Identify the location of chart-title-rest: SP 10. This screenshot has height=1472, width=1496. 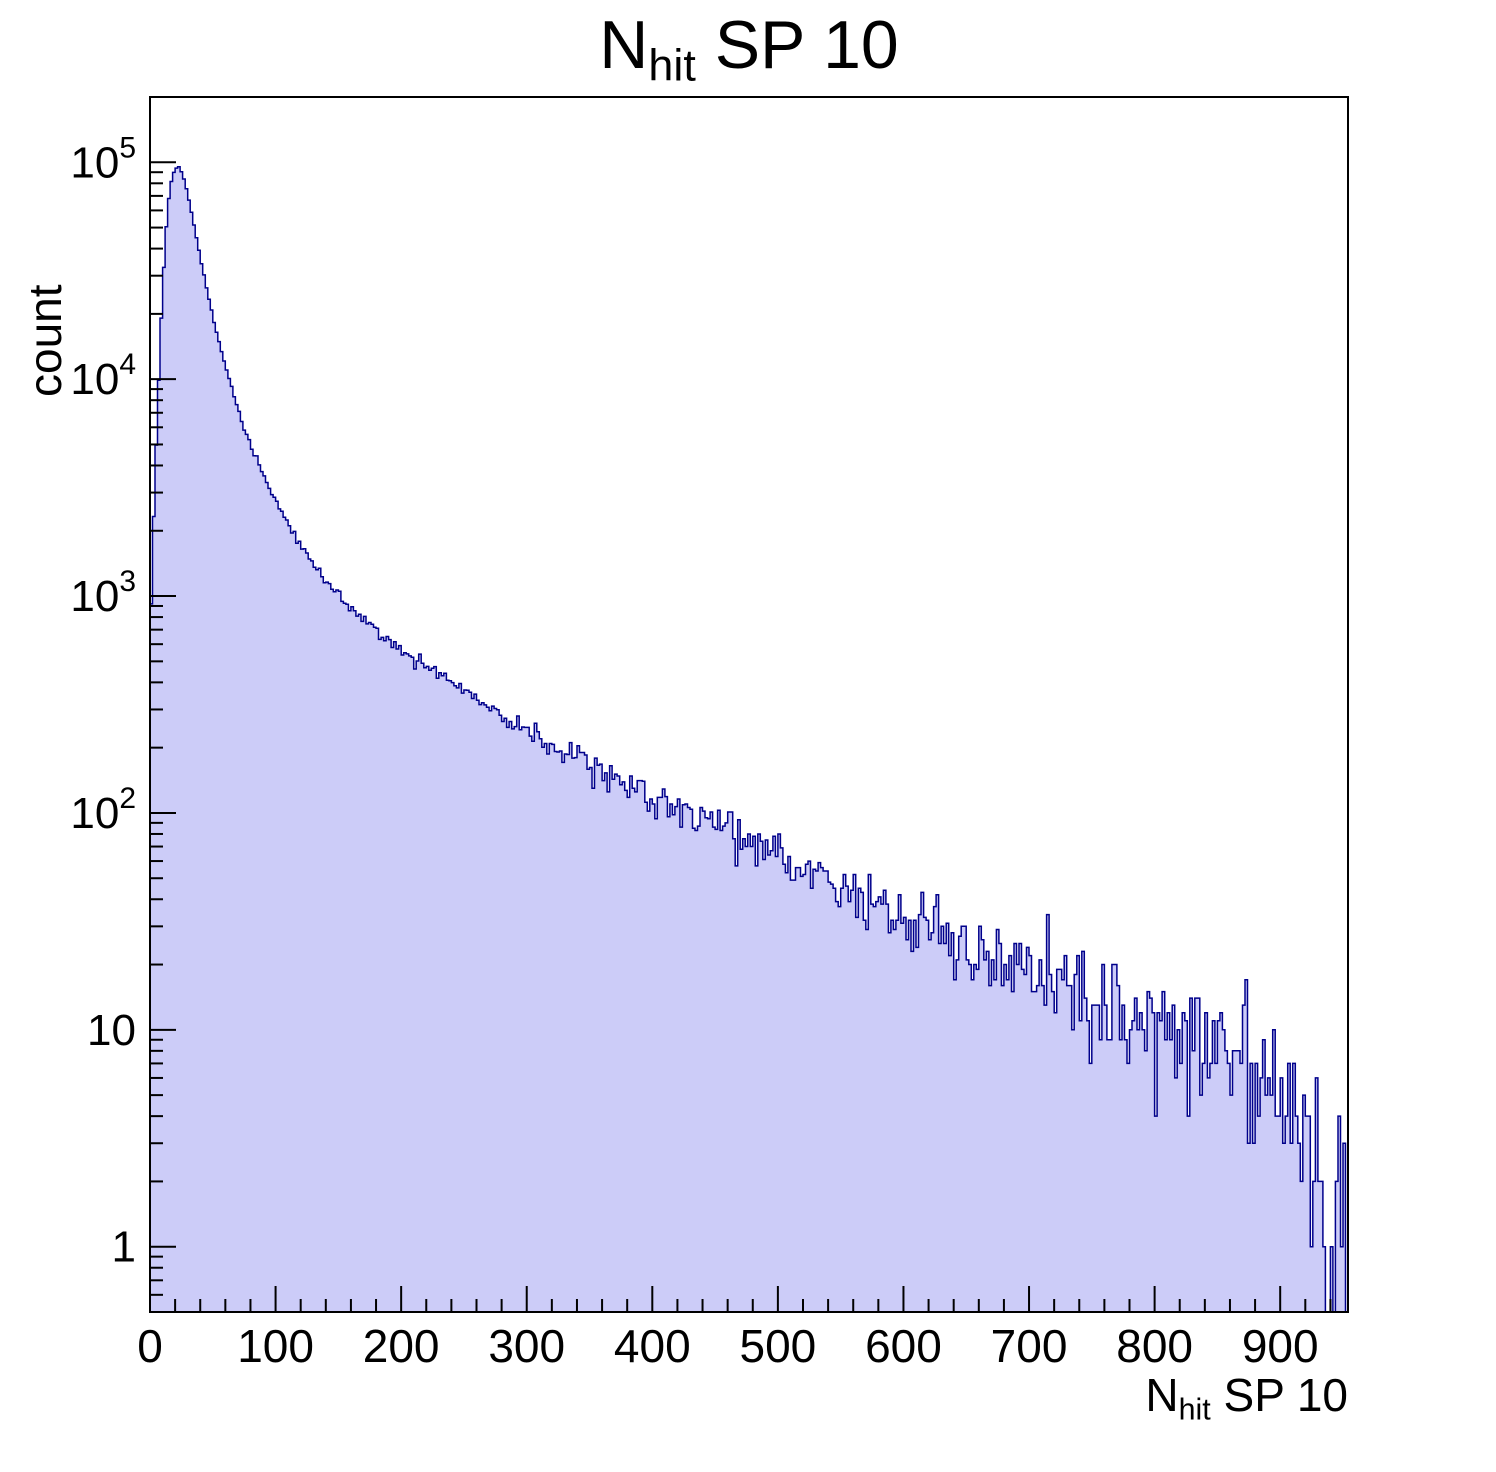
(797, 45).